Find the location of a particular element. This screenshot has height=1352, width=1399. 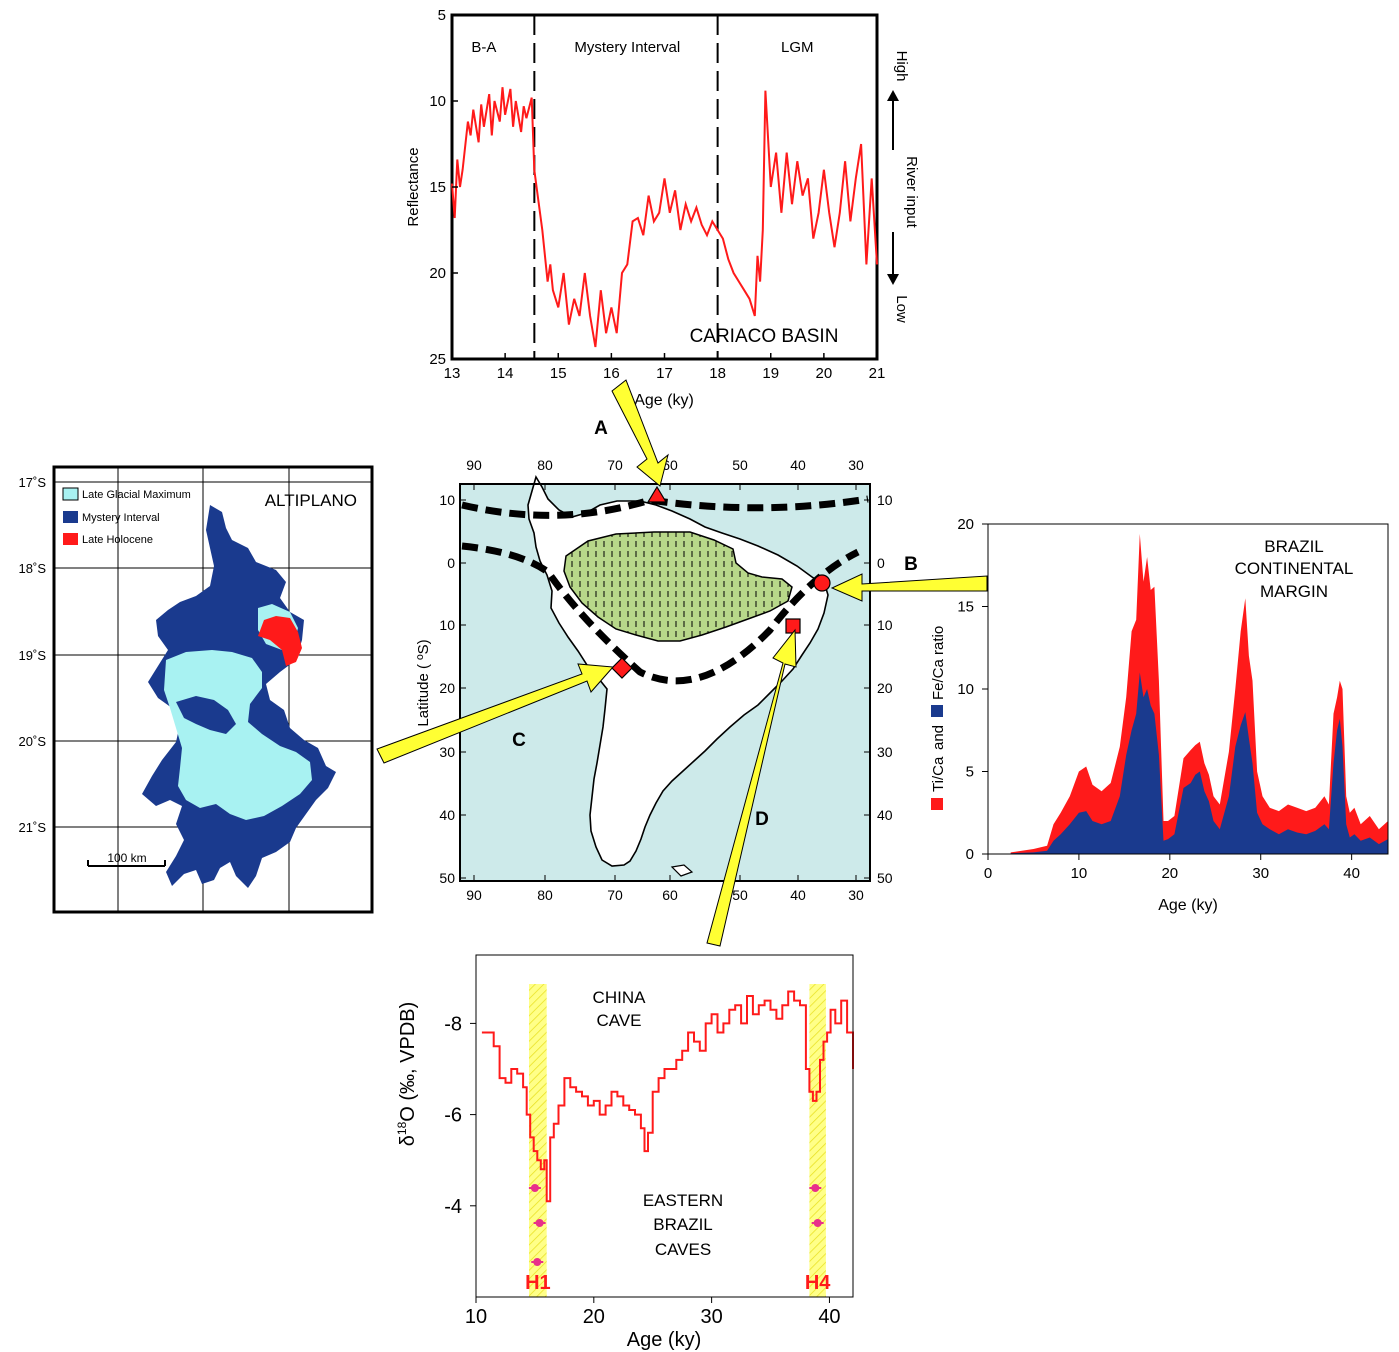

cariaco-ytick-label: 15 is located at coordinates (437, 187).